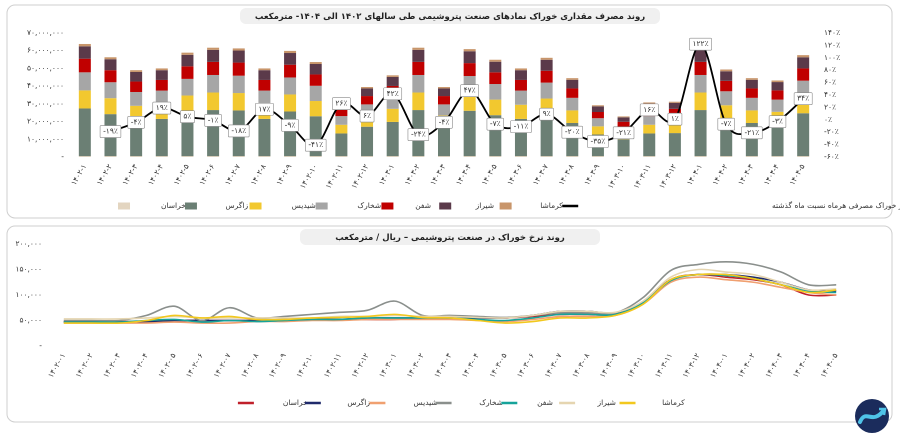  I want to click on data-label: -۴۱٪, so click(316, 145).